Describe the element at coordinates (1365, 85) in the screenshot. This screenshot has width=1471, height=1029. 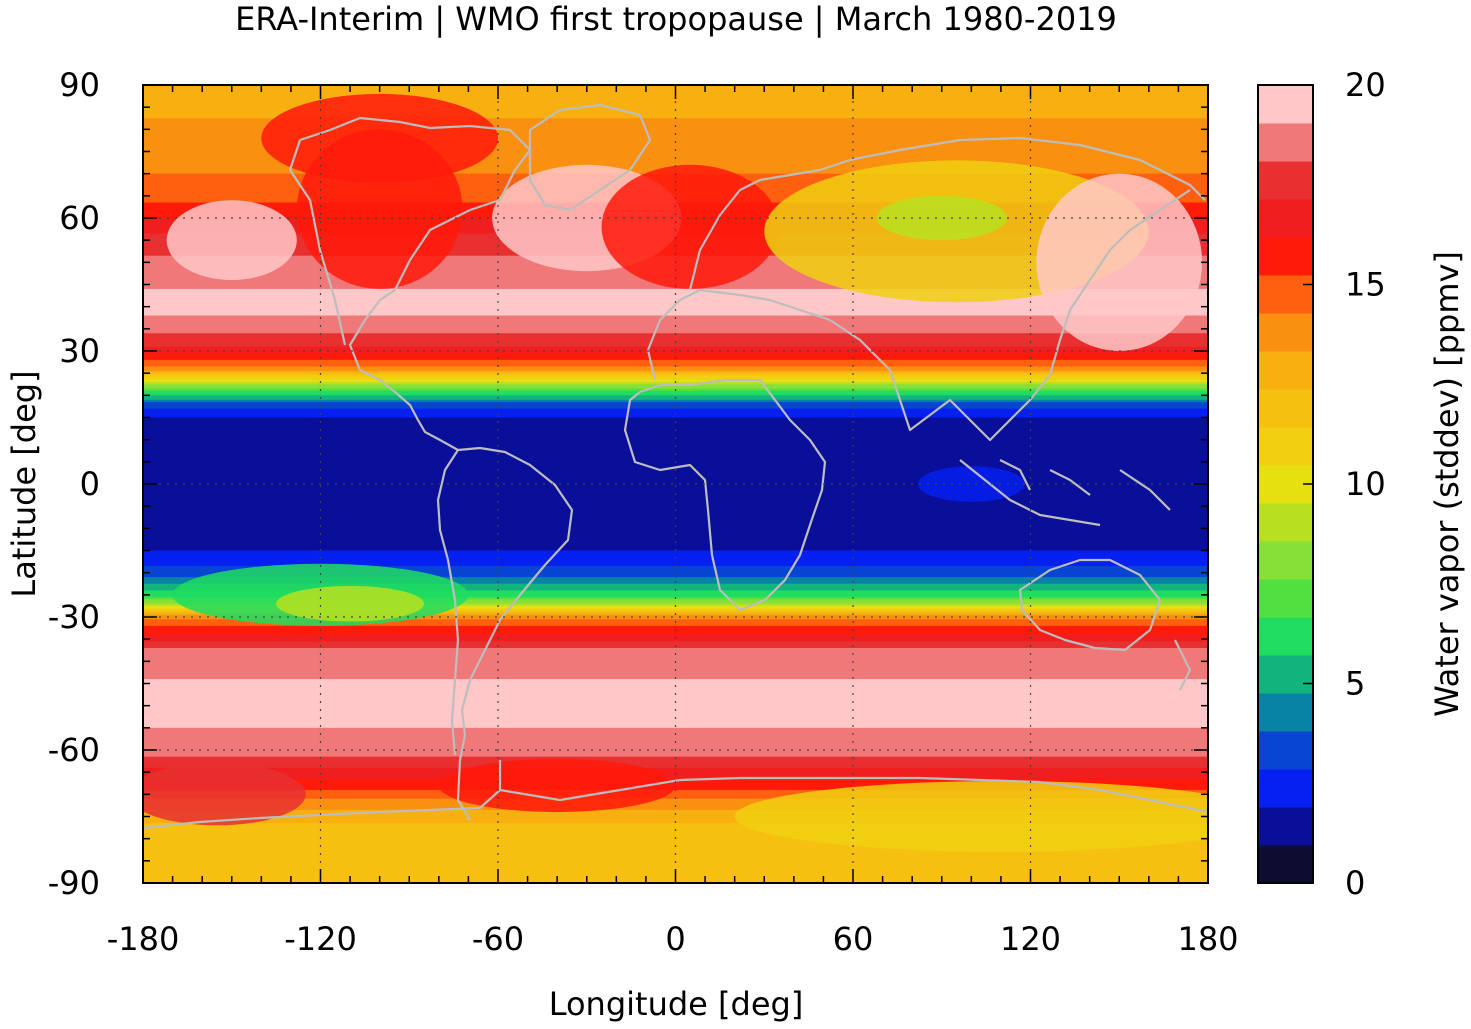
I see `colorbar-tick-label: 20` at that location.